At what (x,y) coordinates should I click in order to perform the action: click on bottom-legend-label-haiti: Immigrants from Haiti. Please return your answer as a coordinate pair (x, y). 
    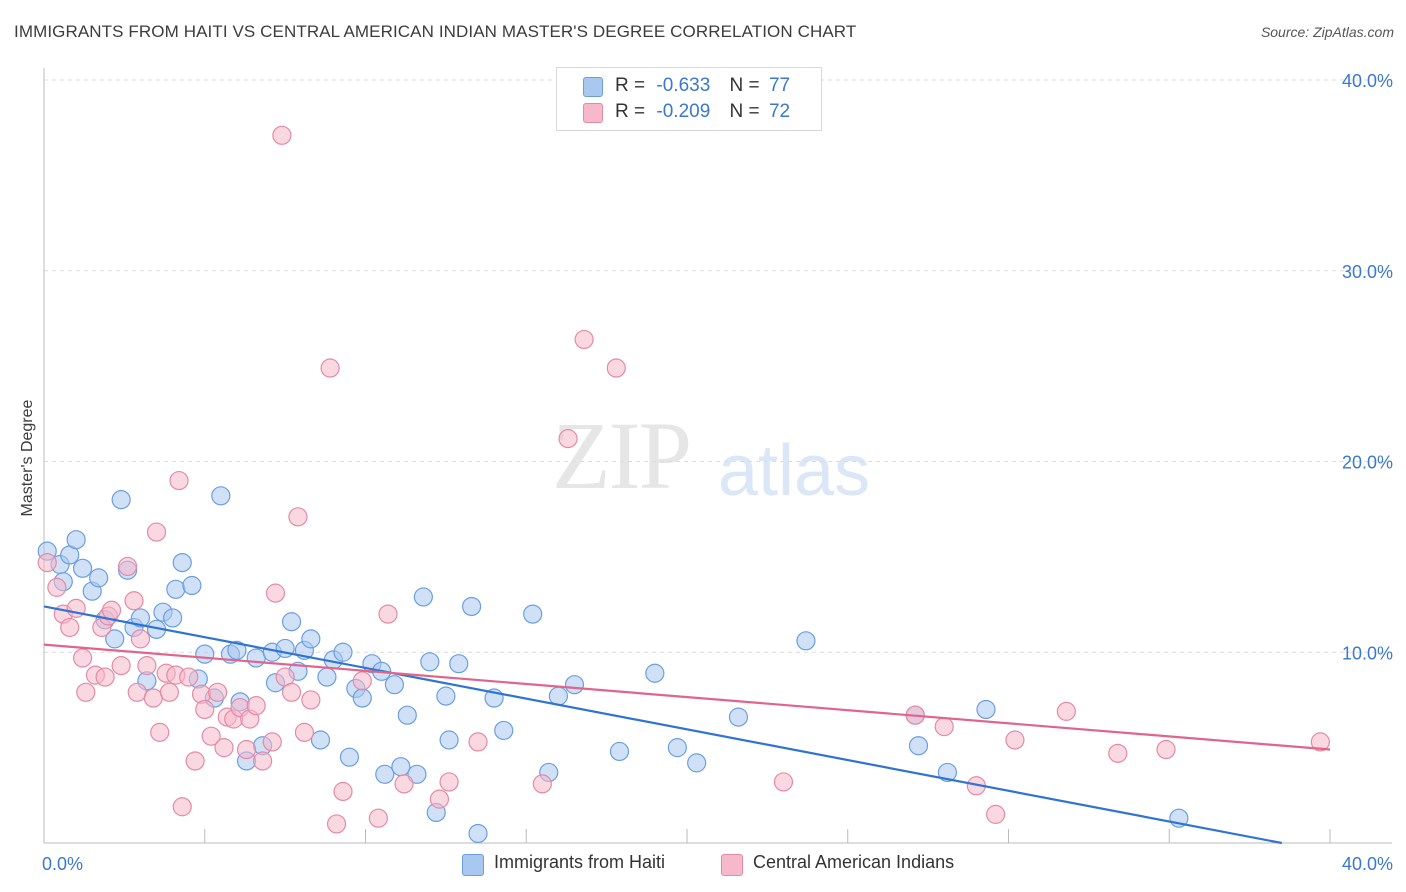
    Looking at the image, I should click on (580, 862).